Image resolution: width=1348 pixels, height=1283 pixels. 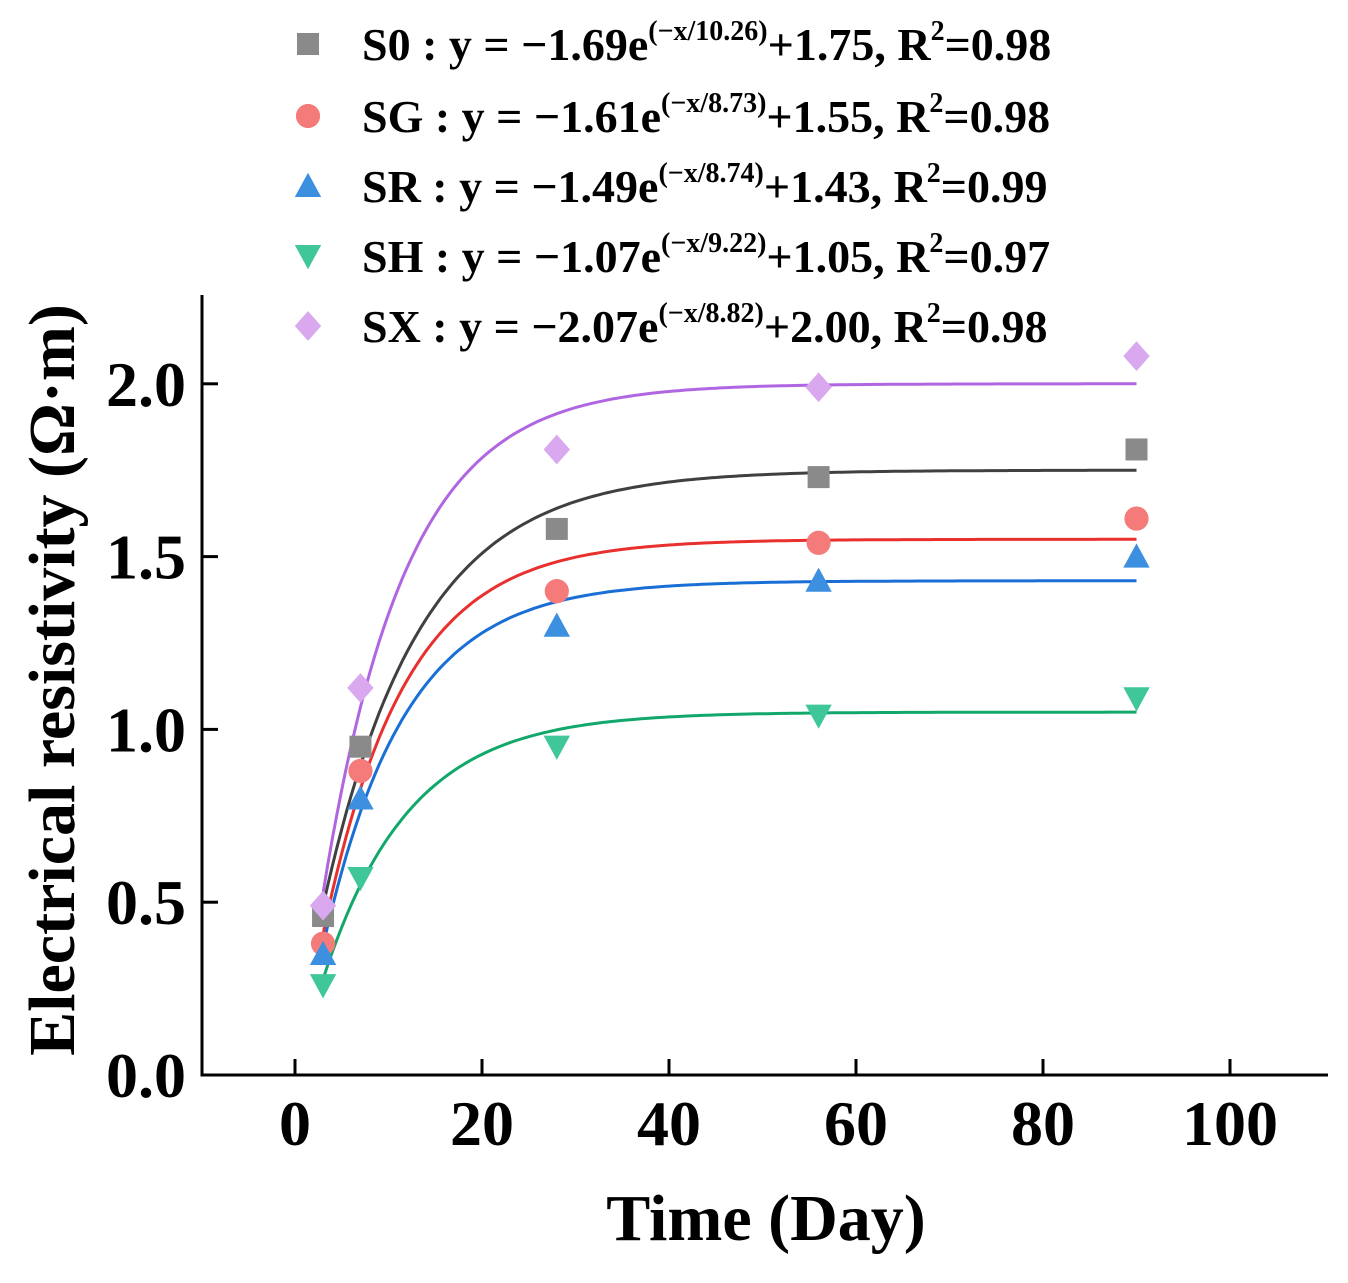 I want to click on legend-entry-sx: SX : y = −2.07e(−x/8.82)+2.00, R2=0.98, so click(x=705, y=325).